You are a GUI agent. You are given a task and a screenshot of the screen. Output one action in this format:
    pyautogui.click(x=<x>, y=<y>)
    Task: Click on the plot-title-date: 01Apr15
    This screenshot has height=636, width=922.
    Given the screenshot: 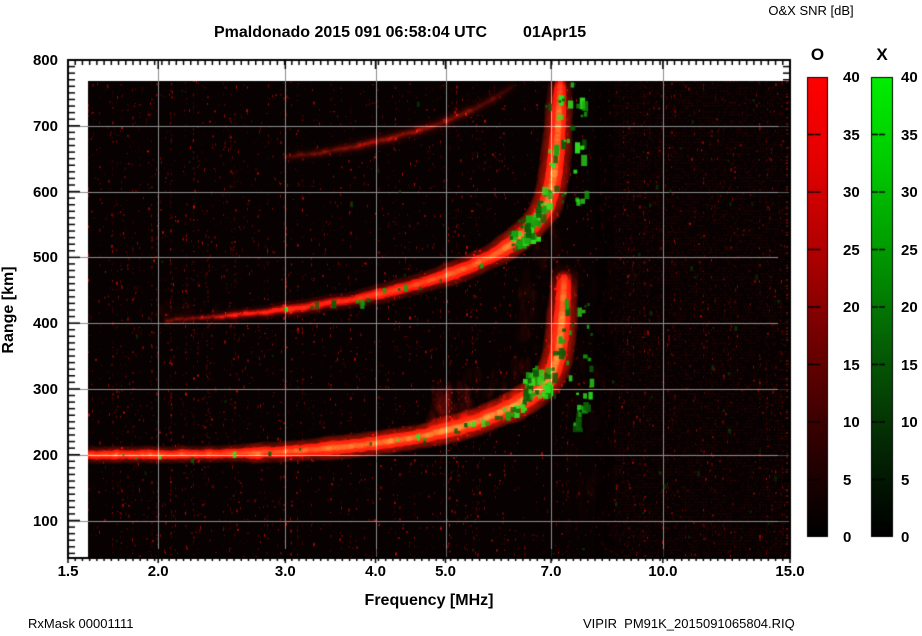 What is the action you would take?
    pyautogui.click(x=555, y=32)
    